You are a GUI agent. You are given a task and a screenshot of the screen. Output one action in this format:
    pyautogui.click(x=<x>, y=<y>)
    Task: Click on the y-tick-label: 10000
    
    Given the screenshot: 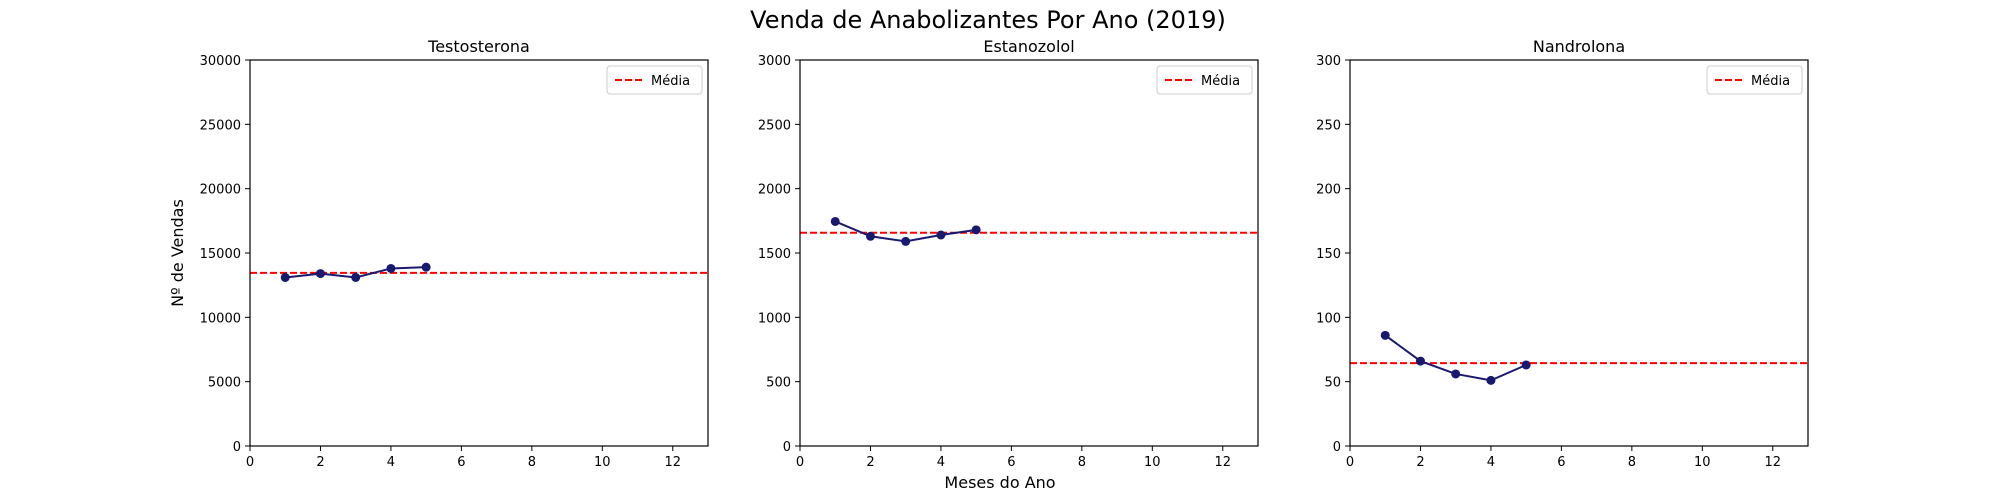 What is the action you would take?
    pyautogui.click(x=220, y=318)
    